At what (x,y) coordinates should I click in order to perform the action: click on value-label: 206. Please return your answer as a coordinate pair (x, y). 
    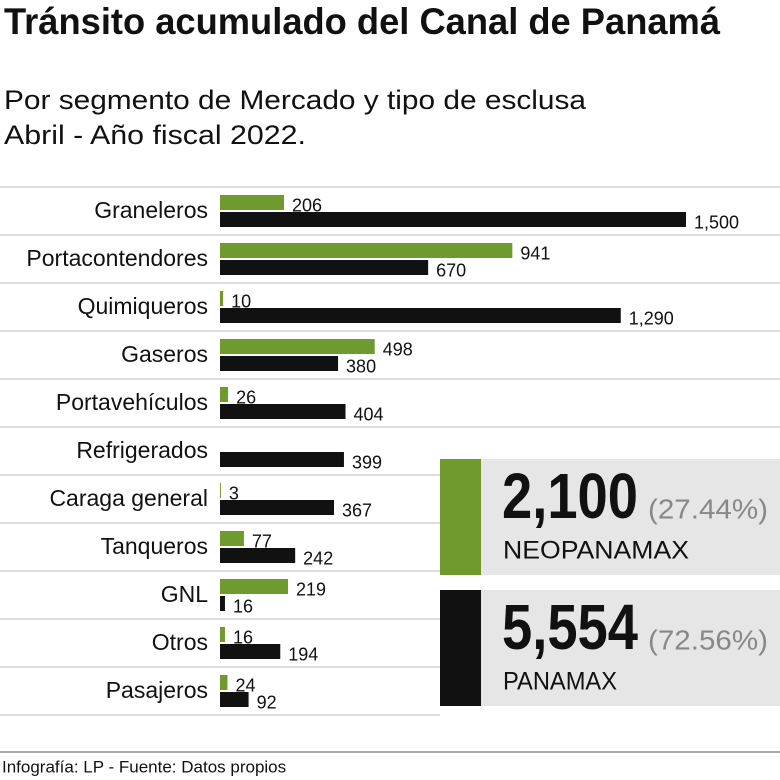
    Looking at the image, I should click on (307, 205).